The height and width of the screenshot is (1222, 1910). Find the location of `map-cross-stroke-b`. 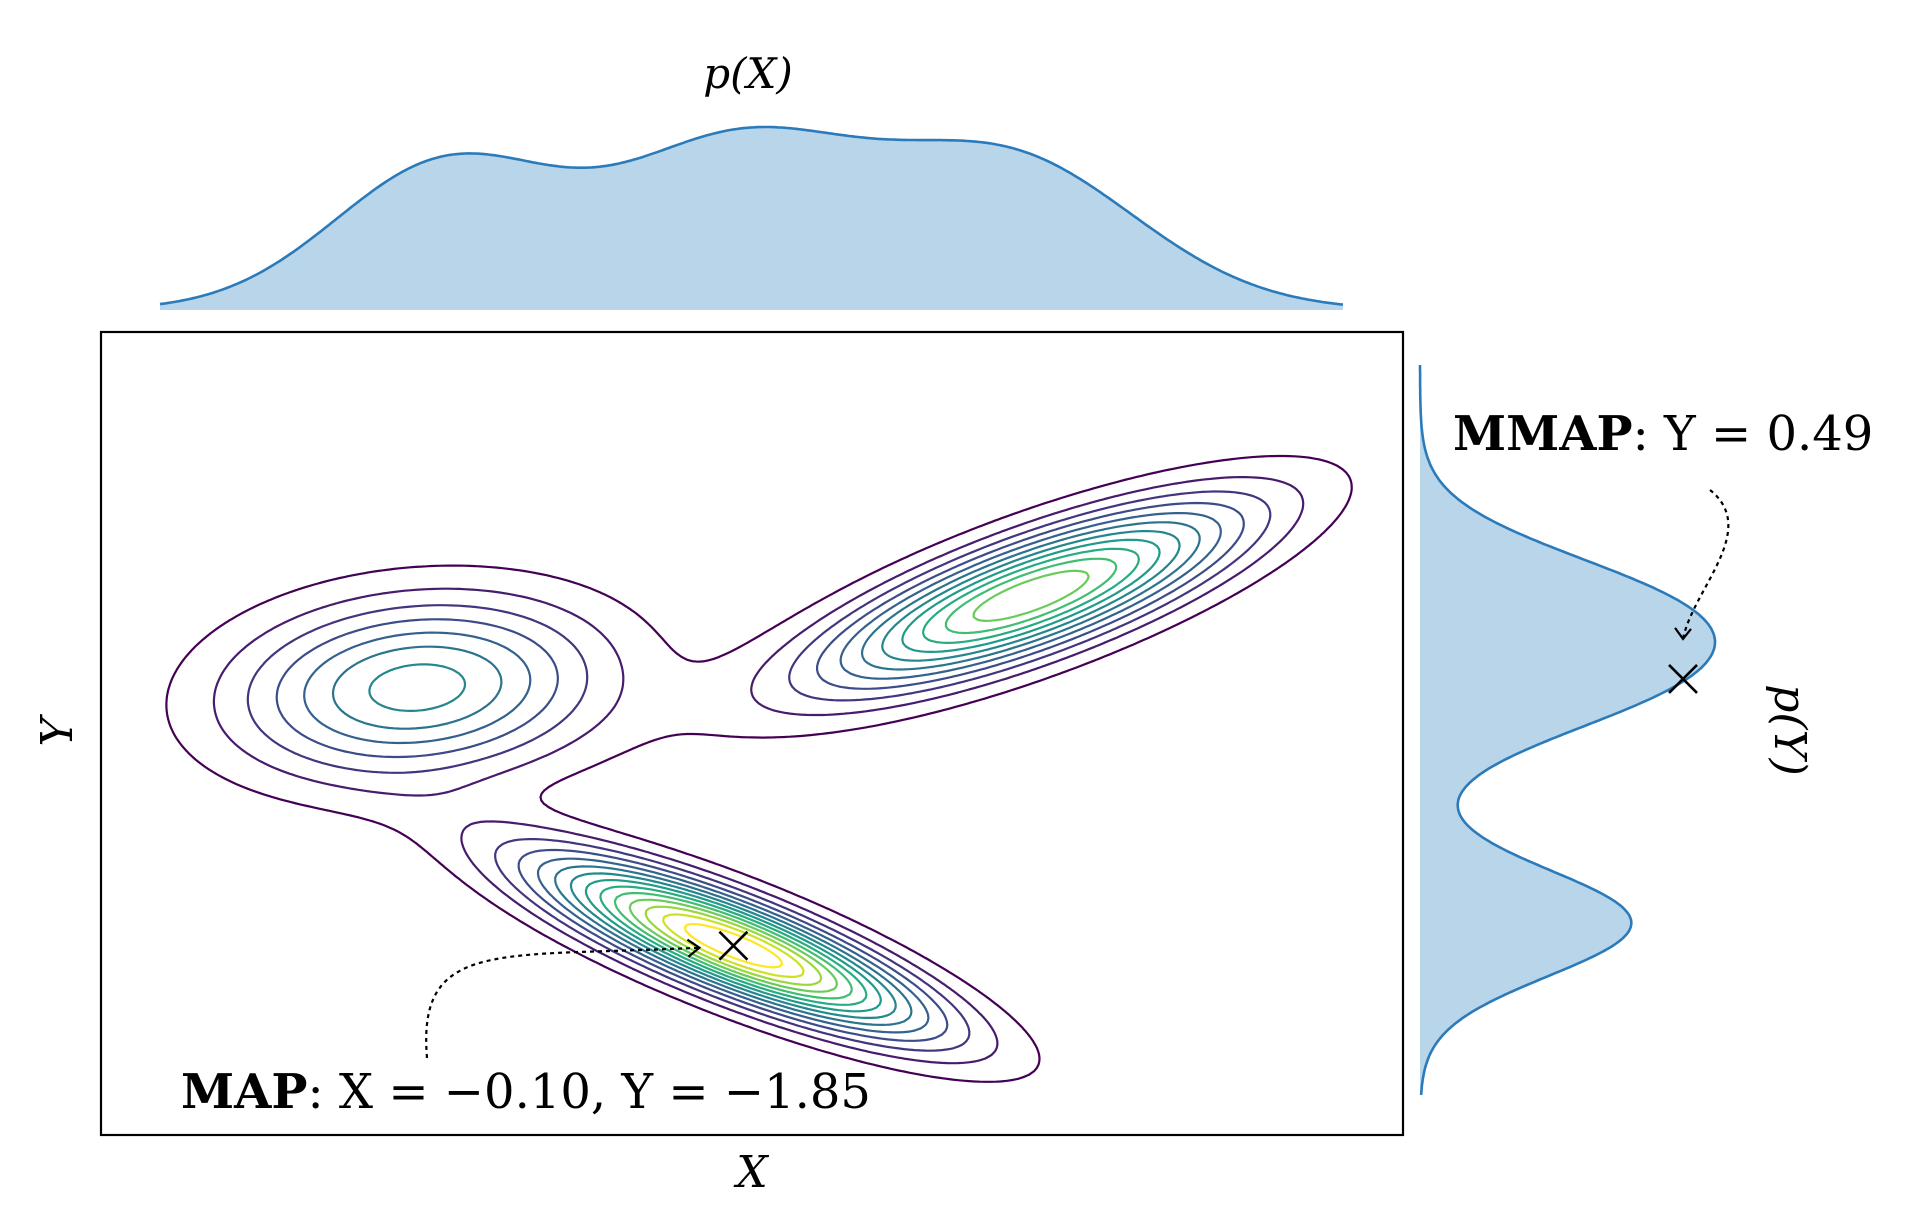

map-cross-stroke-b is located at coordinates (733, 945).